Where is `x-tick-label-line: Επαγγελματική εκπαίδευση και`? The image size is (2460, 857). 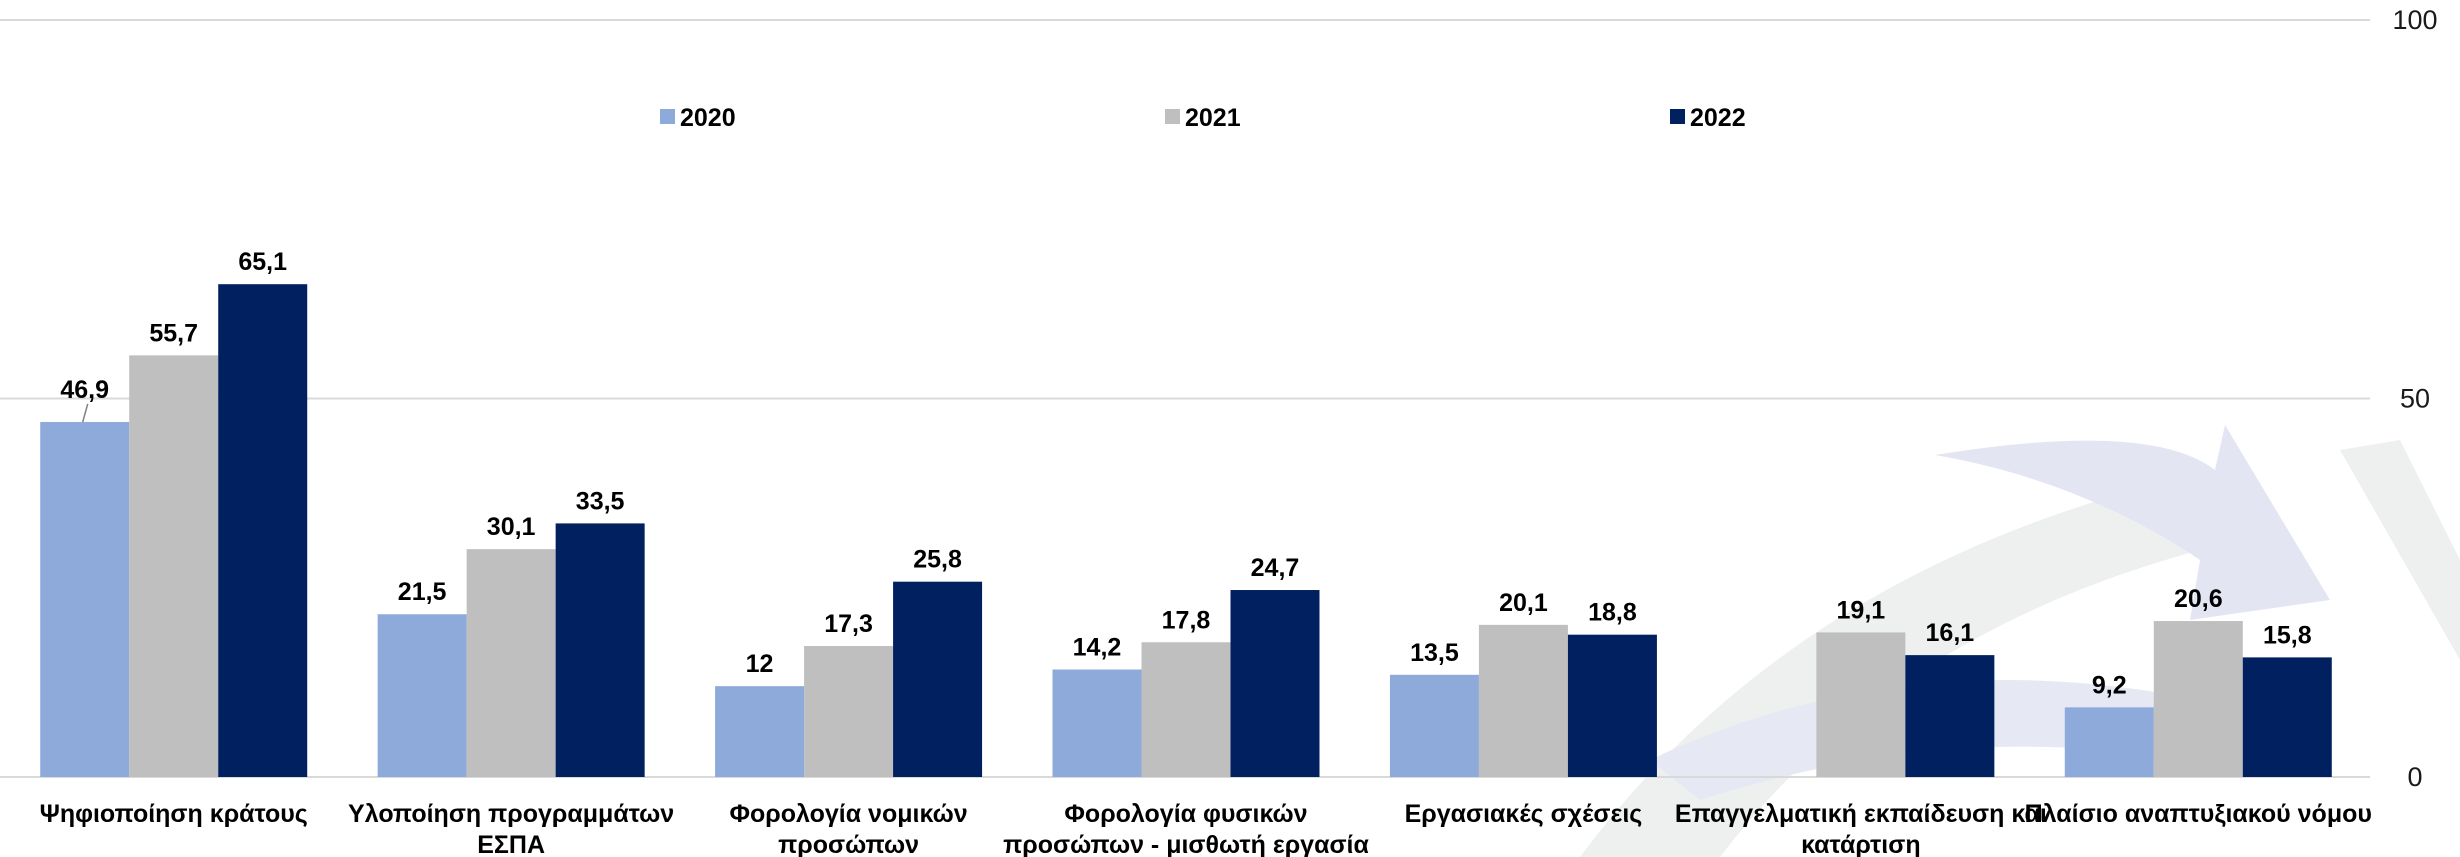 x-tick-label-line: Επαγγελματική εκπαίδευση και is located at coordinates (1861, 814).